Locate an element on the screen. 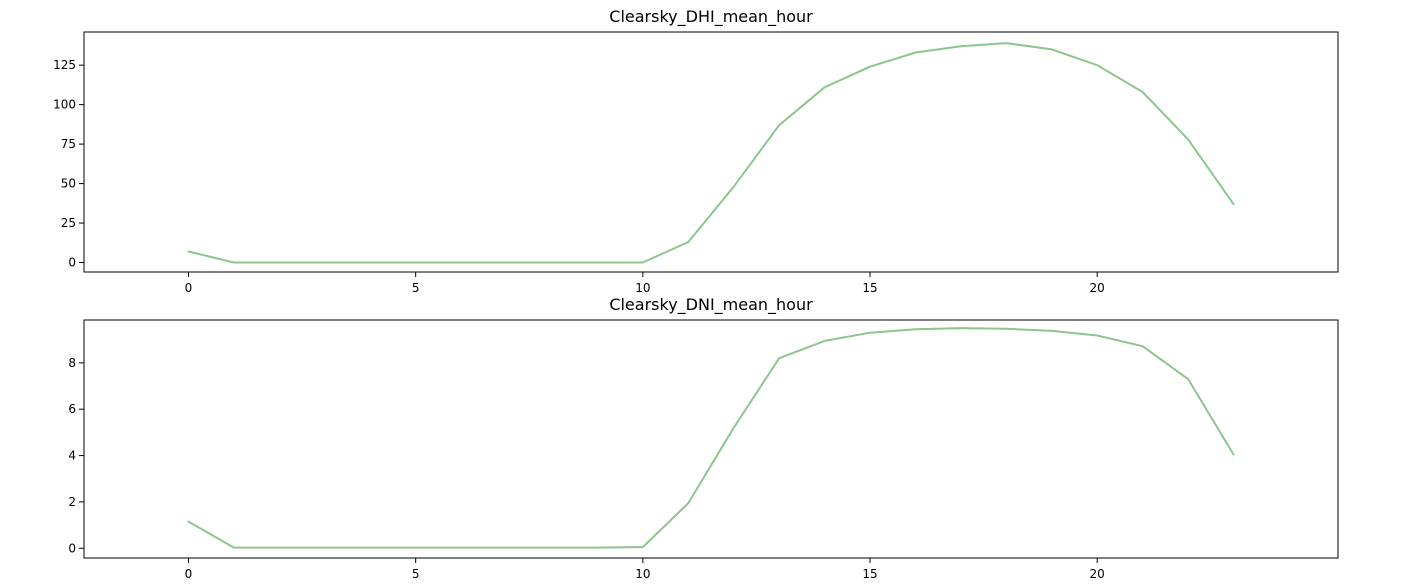 The height and width of the screenshot is (586, 1417). y-tick-label-dni: 4 is located at coordinates (72, 456).